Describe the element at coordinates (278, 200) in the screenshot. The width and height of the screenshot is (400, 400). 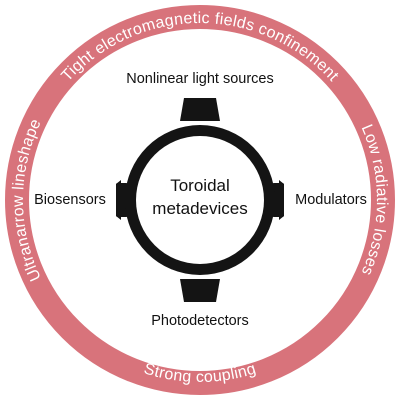
I see `emblem-tab-right-block` at that location.